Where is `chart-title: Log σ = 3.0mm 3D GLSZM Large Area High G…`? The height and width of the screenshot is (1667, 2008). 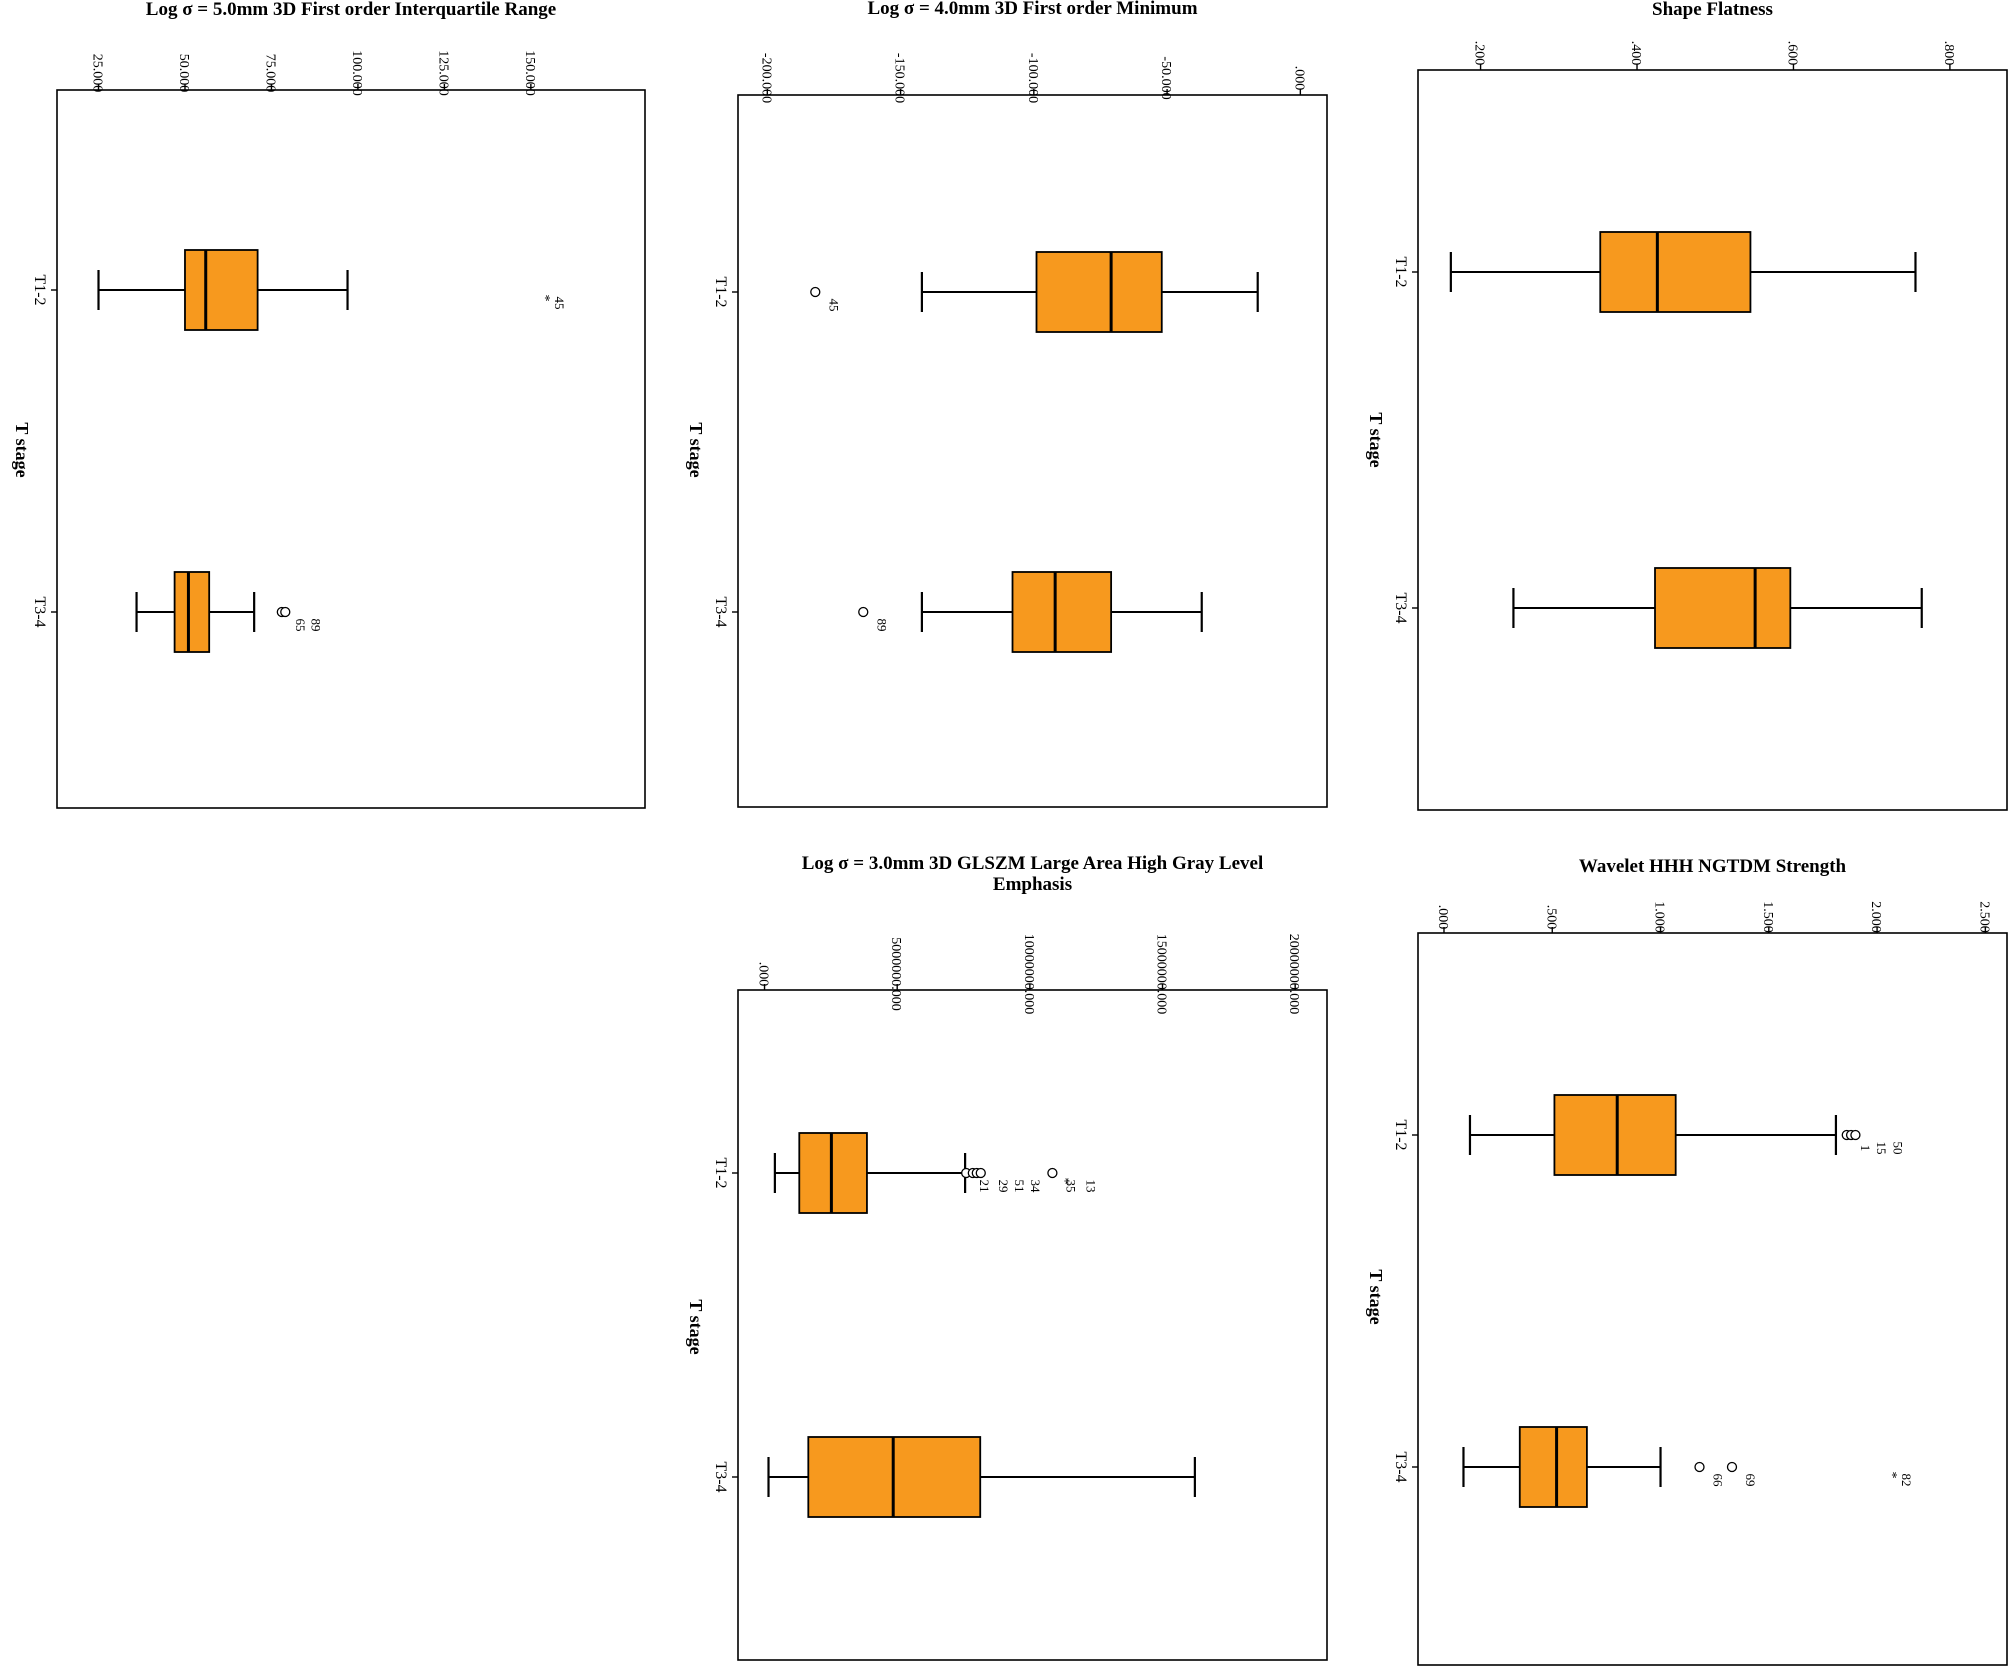
chart-title: Log σ = 3.0mm 3D GLSZM Large Area High G… is located at coordinates (1032, 874).